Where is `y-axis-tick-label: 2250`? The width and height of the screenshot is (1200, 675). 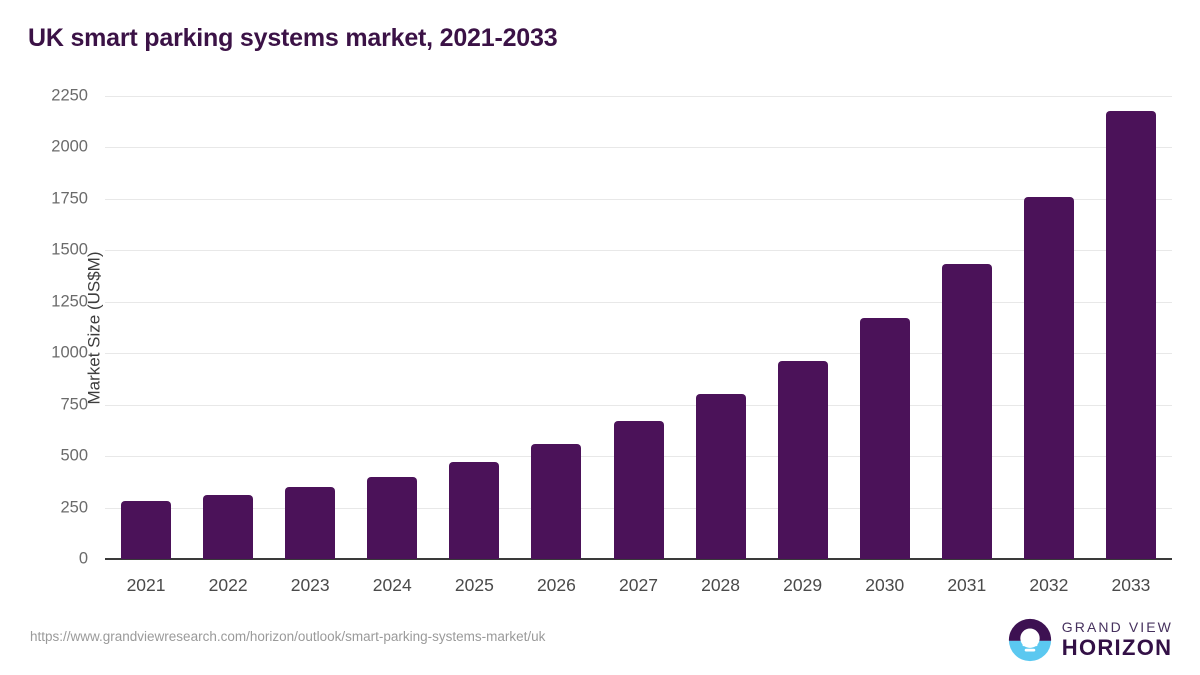
y-axis-tick-label: 2250 is located at coordinates (69, 95).